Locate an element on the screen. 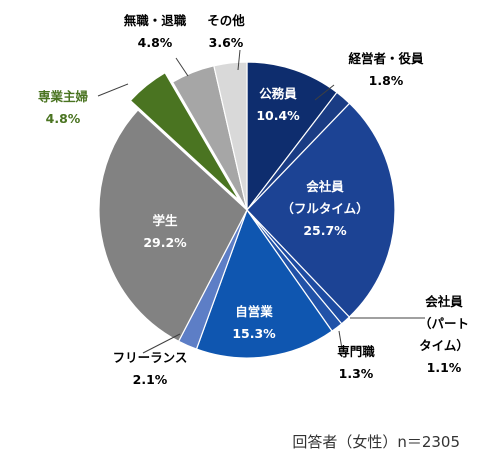 Image resolution: width=500 pixels, height=468 pixels. slice-value-label: 10.4% is located at coordinates (278, 115).